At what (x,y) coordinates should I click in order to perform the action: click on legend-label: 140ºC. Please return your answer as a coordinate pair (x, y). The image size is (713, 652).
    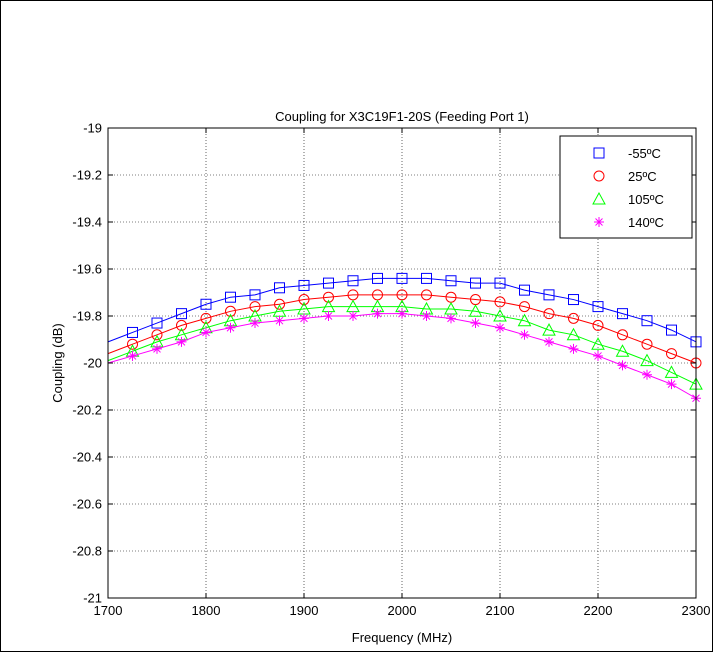
    Looking at the image, I should click on (646, 222).